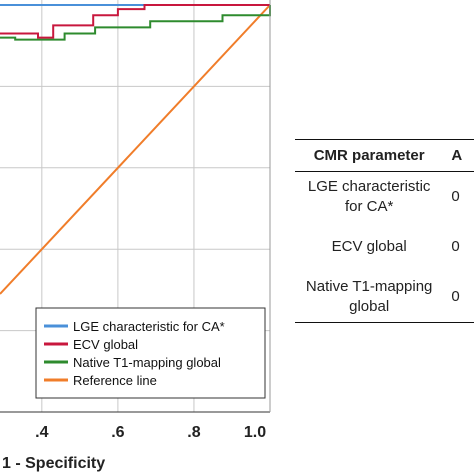  I want to click on x-tick-label: .4, so click(41, 432).